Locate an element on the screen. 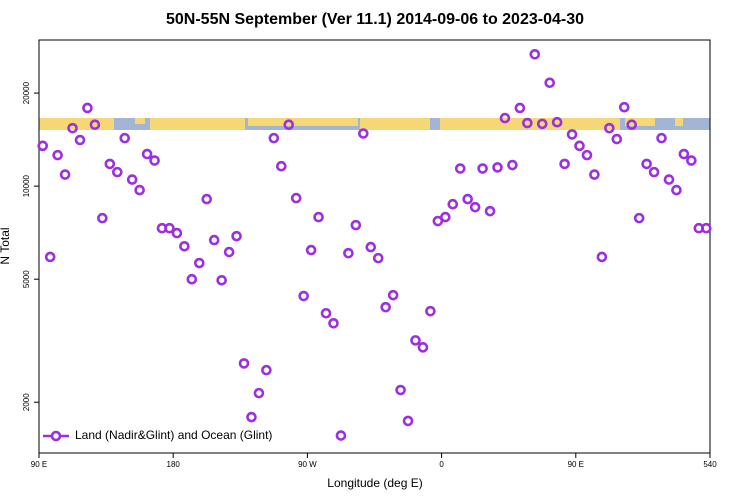 The image size is (750, 500). y-axis-label: N Total is located at coordinates (6, 245).